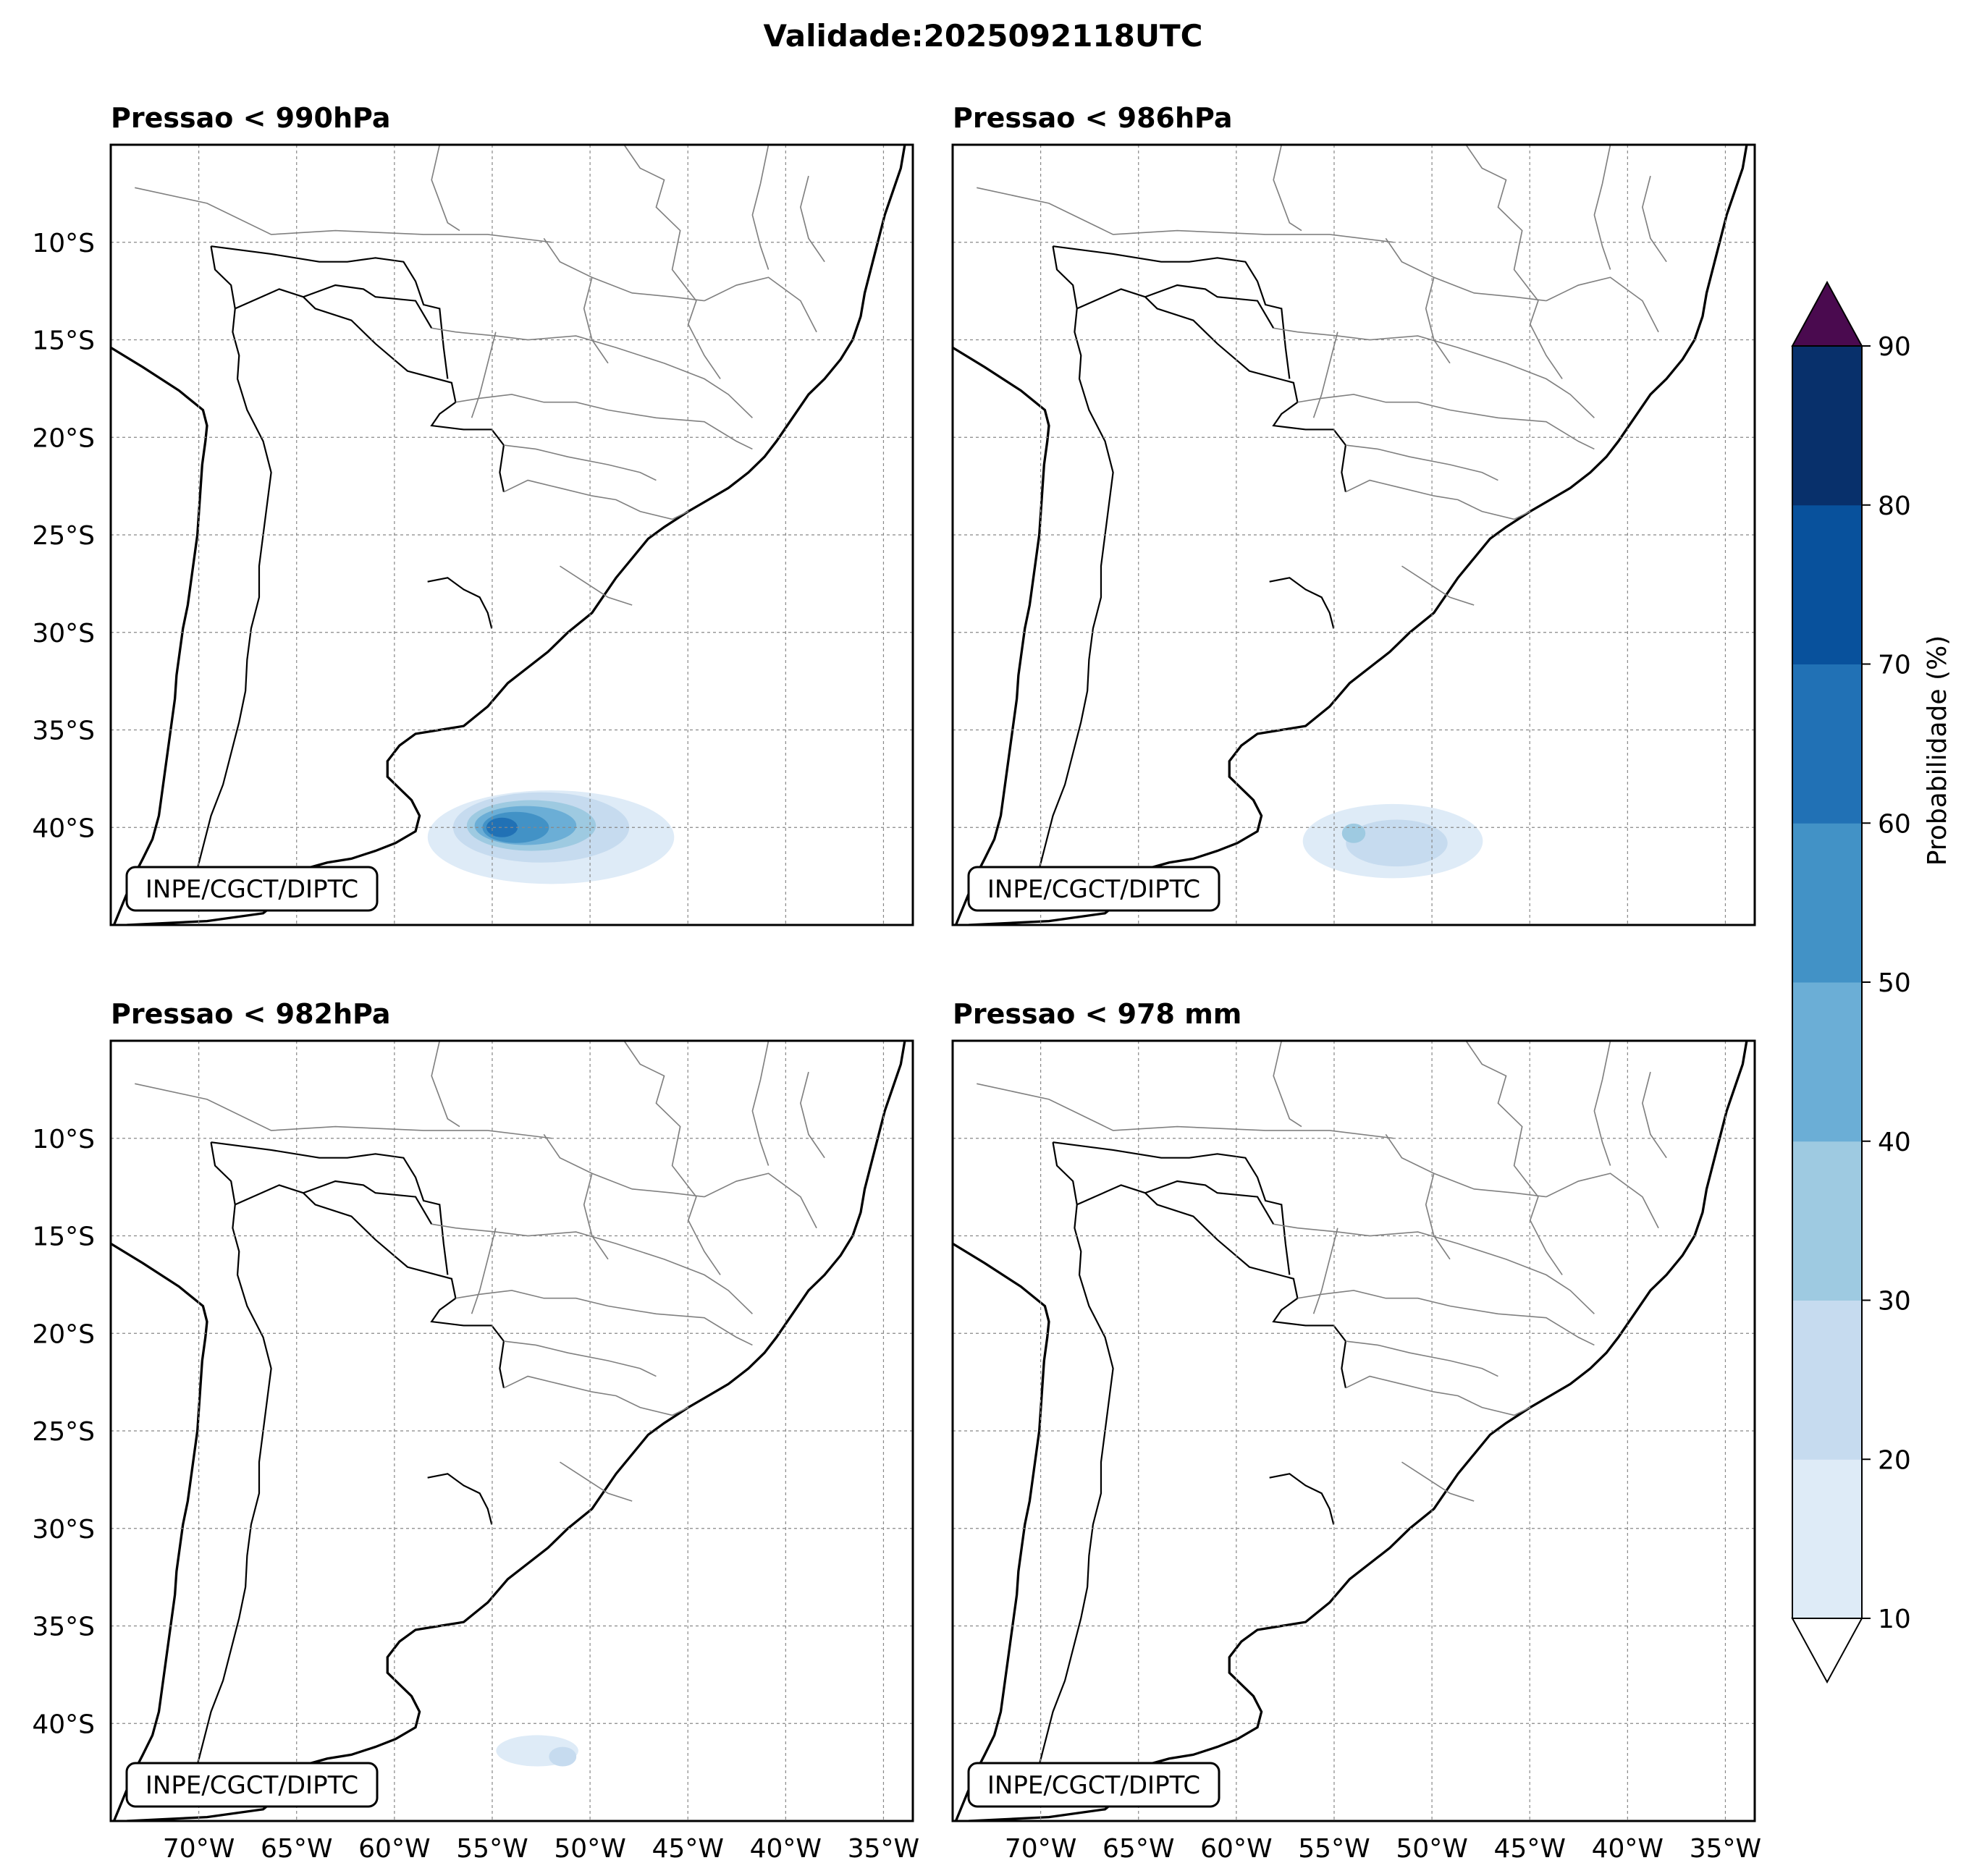 This screenshot has width=1969, height=1876. I want to click on colorbar-tick-label: 10, so click(1894, 1619).